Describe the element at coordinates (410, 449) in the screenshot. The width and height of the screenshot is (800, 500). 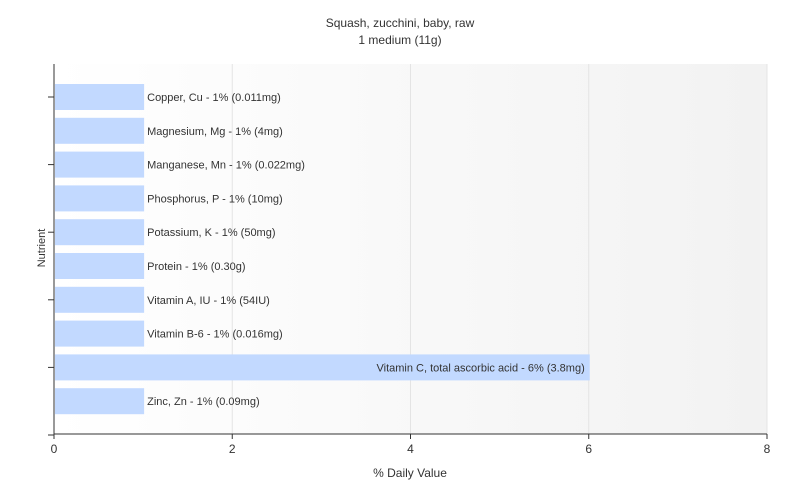
I see `x-tick-label: 4` at that location.